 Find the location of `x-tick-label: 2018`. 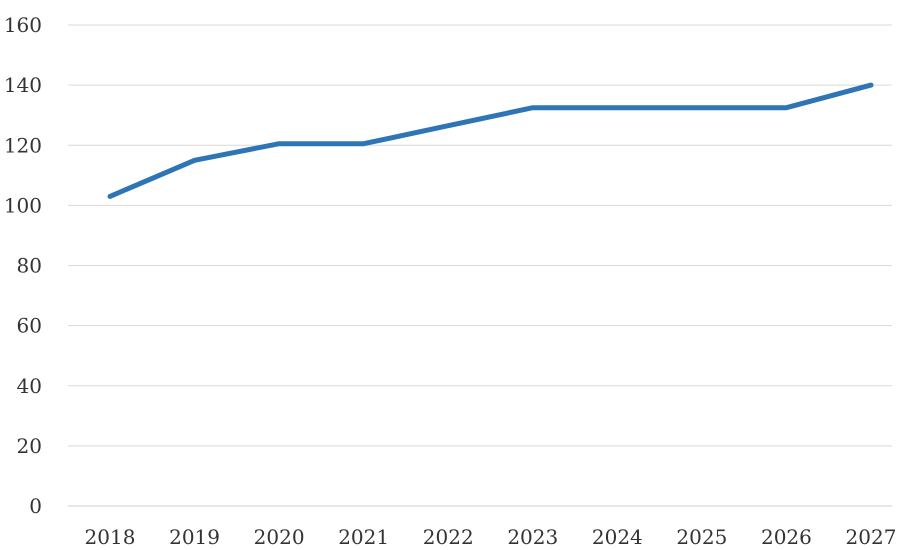

x-tick-label: 2018 is located at coordinates (110, 537).